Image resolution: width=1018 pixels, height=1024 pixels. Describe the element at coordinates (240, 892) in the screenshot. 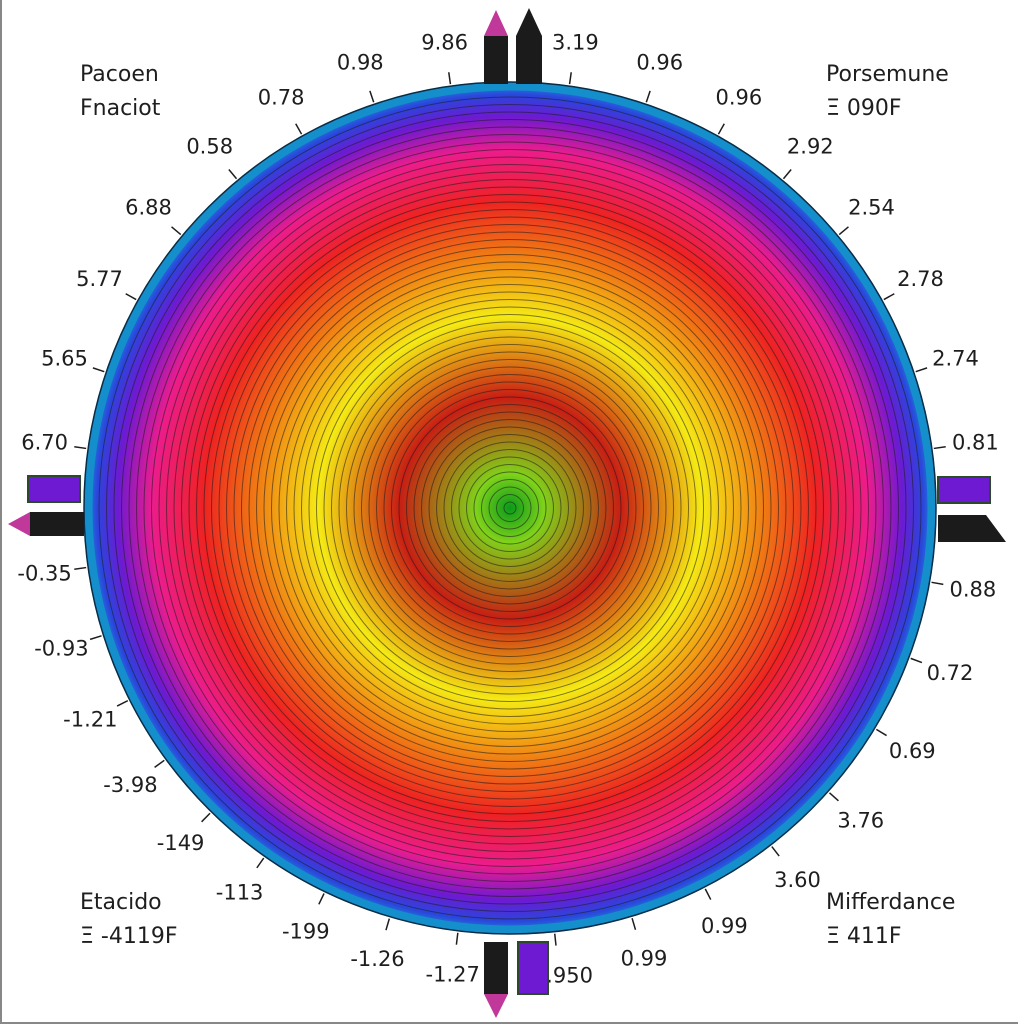

I see `tick-label-bottom-left-3: -113` at that location.